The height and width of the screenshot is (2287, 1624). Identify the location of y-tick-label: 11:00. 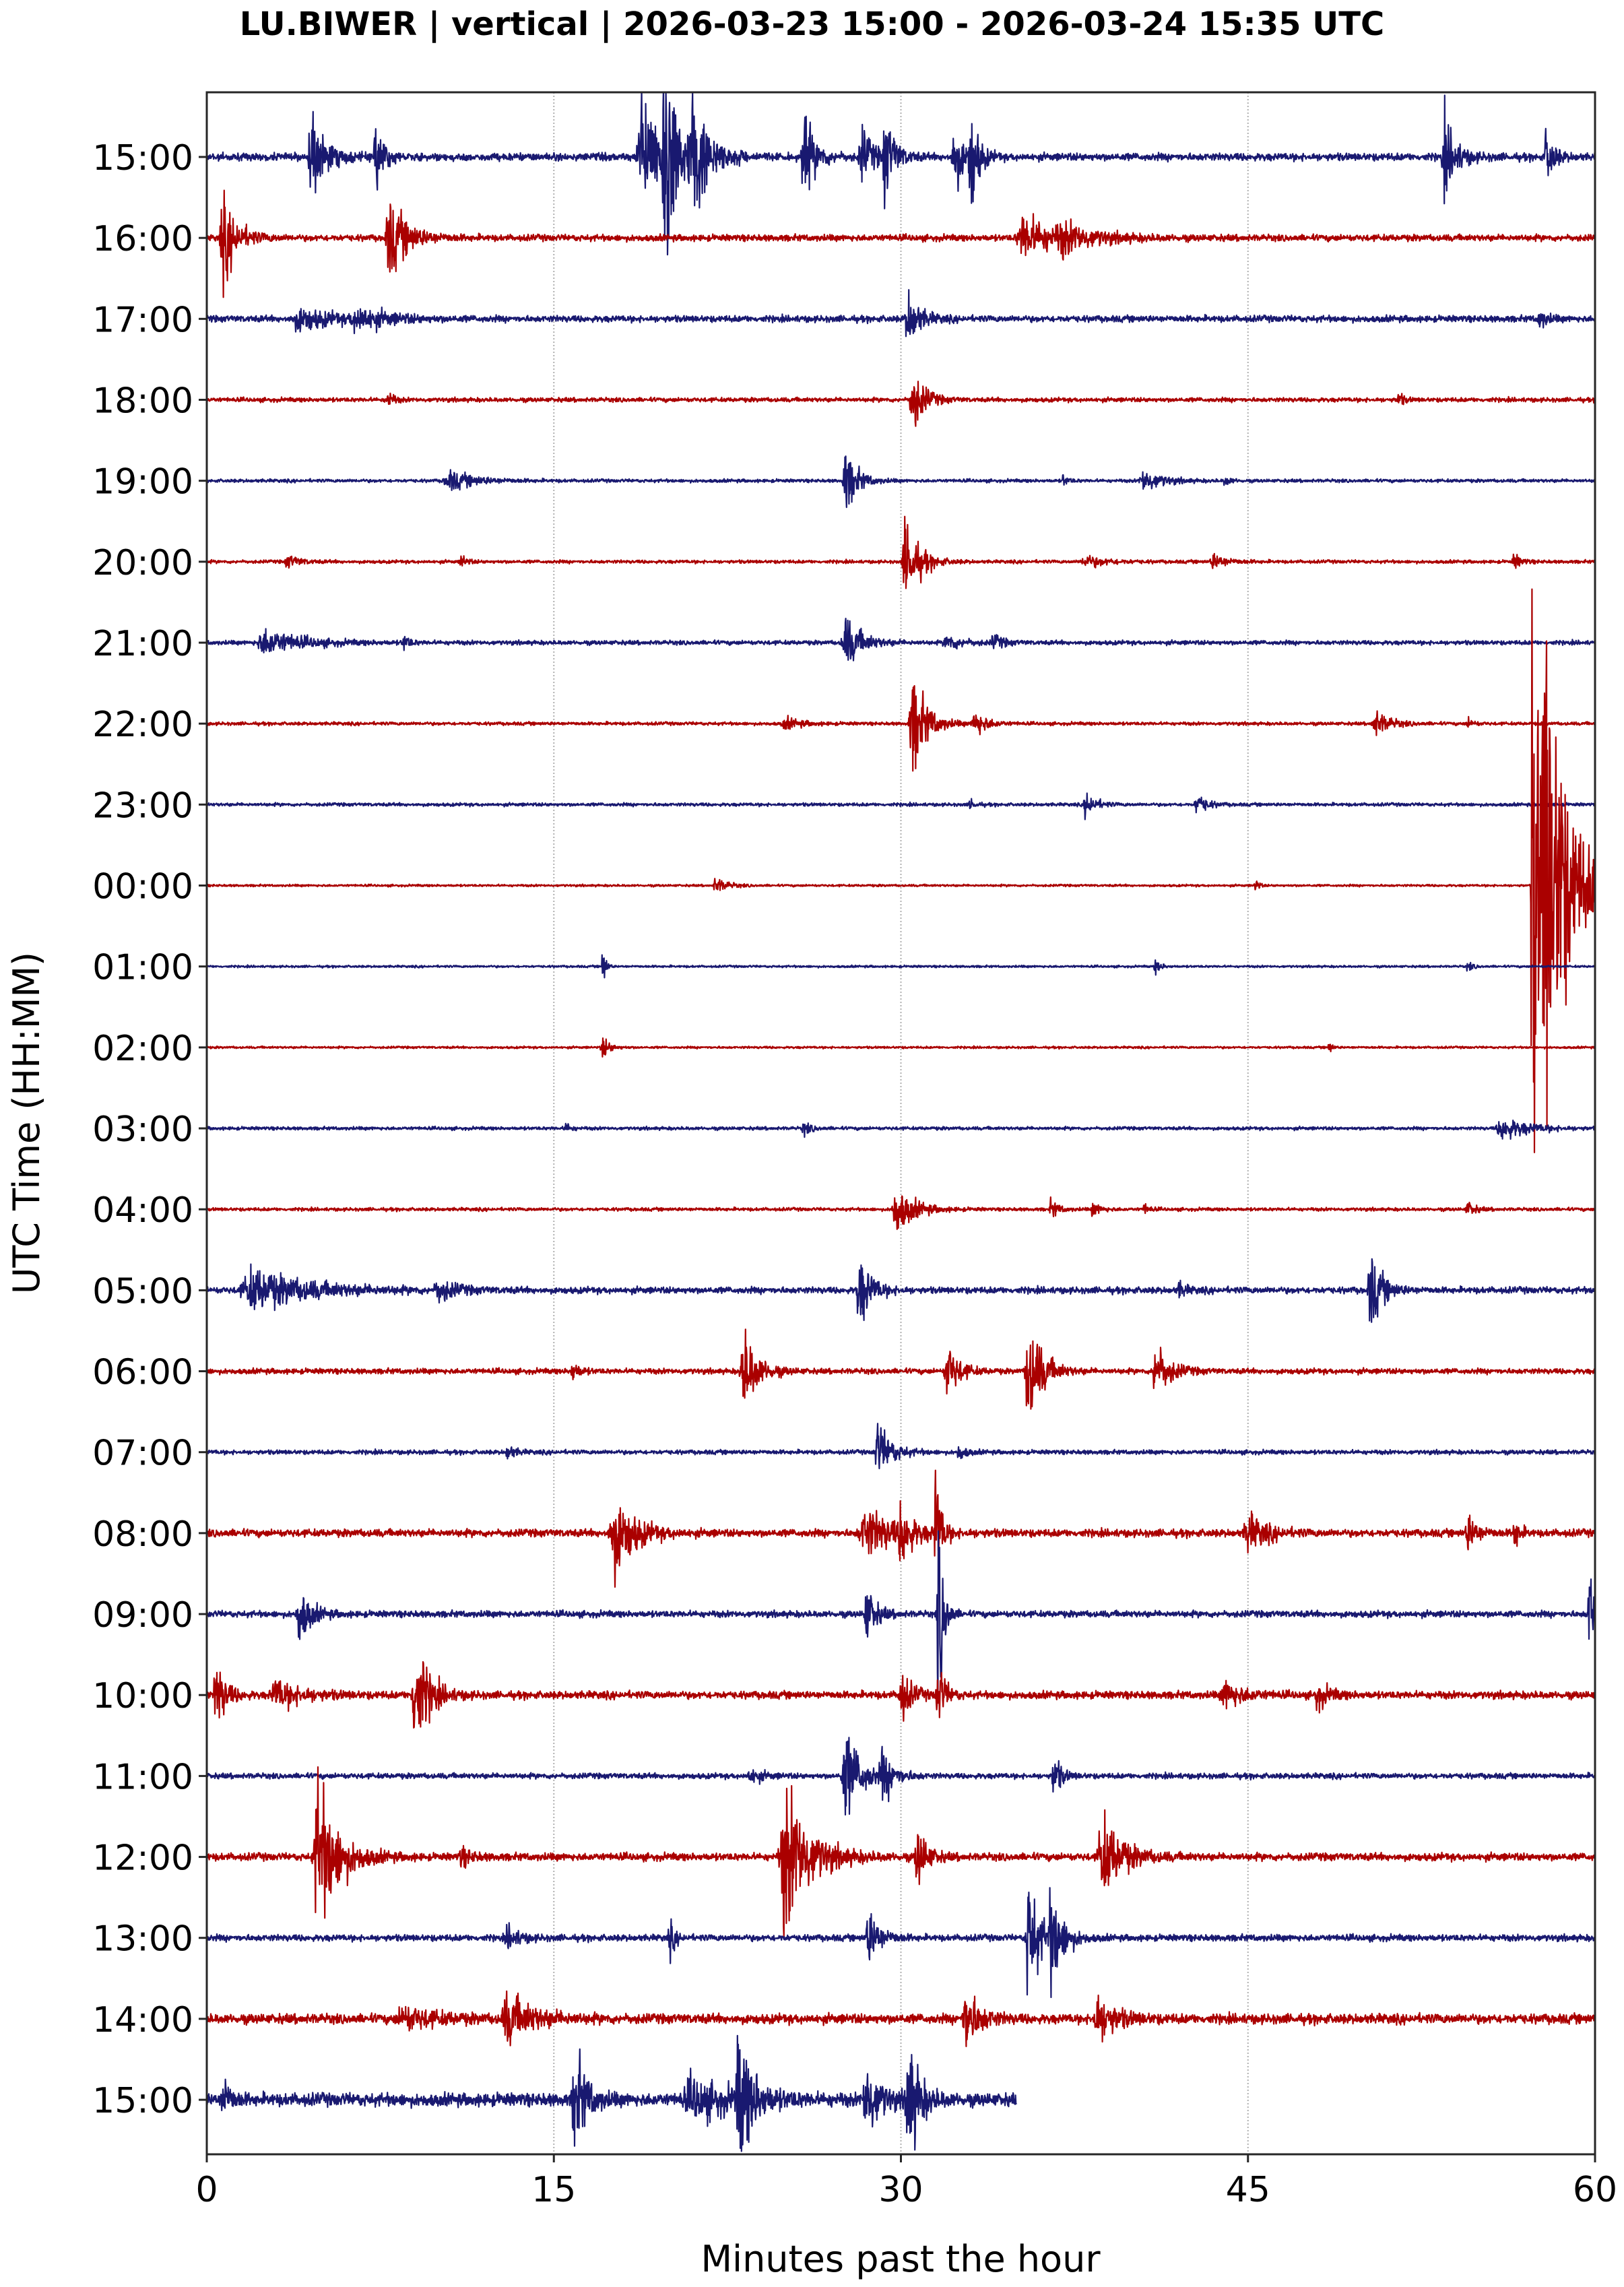
(142, 1777).